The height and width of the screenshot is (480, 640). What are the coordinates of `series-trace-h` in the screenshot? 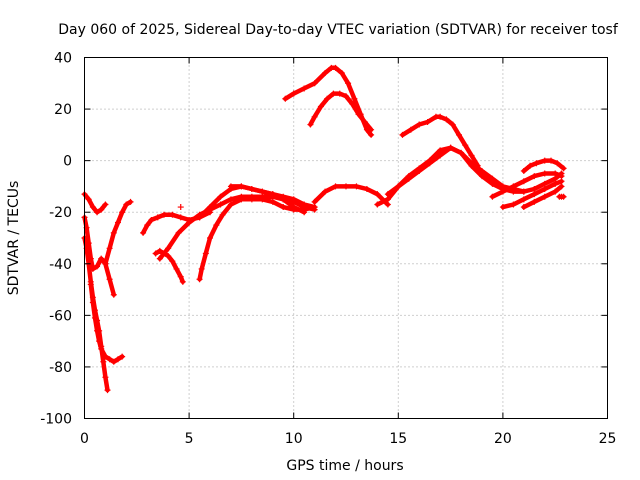 It's located at (180, 207).